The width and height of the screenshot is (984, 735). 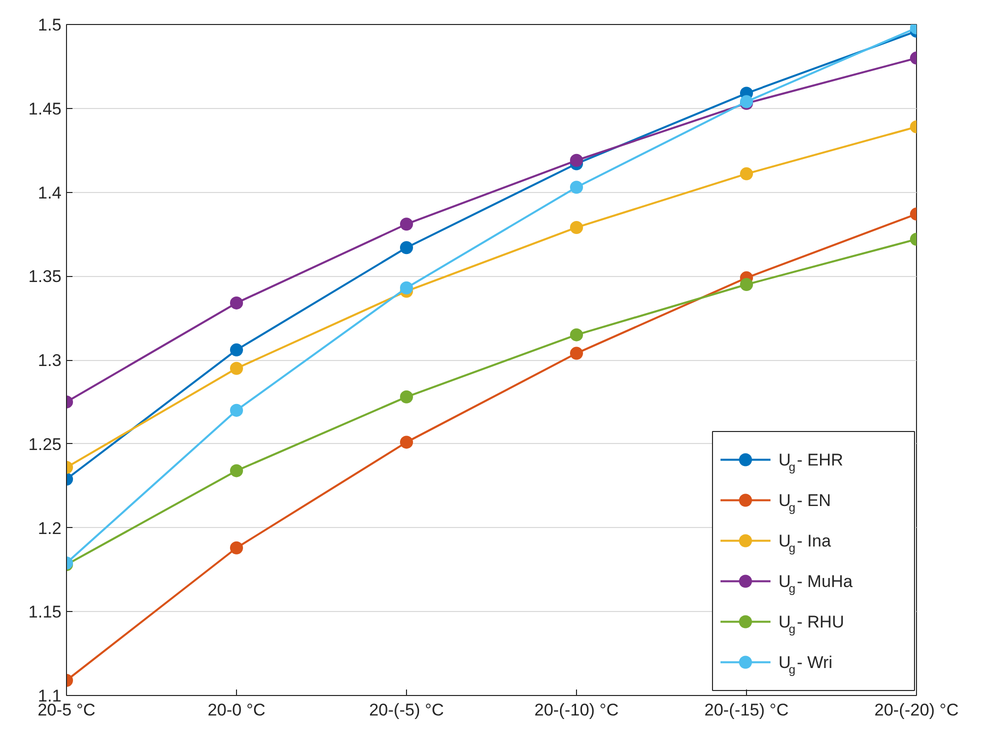 What do you see at coordinates (916, 710) in the screenshot?
I see `x-tick-label: 20-(-20) °C` at bounding box center [916, 710].